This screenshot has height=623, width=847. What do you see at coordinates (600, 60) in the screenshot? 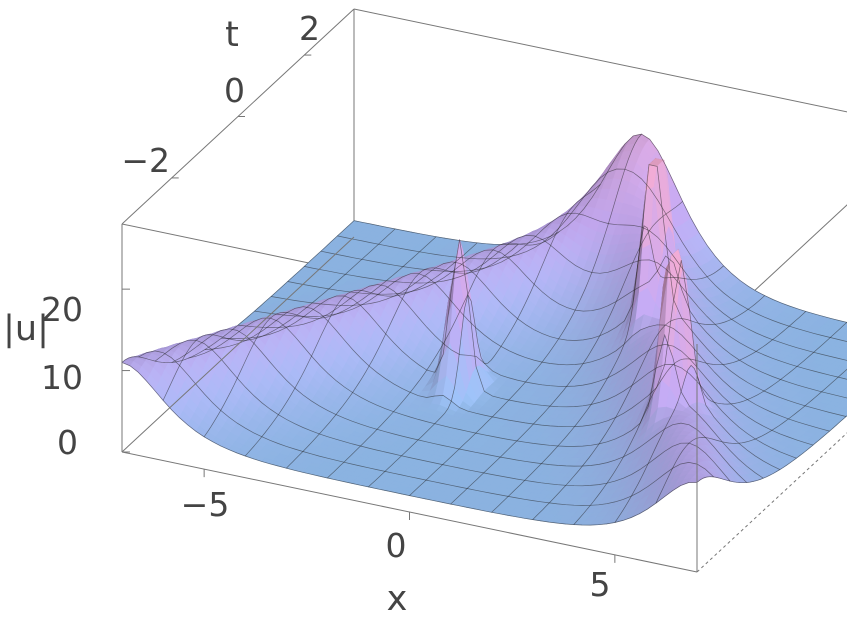
I see `box-edge` at bounding box center [600, 60].